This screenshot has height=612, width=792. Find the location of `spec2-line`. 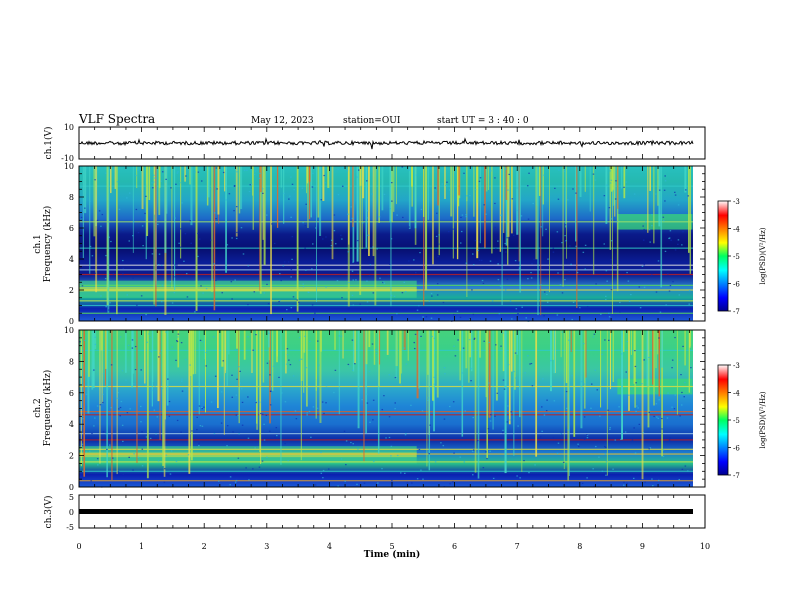

spec2-line is located at coordinates (386, 415).